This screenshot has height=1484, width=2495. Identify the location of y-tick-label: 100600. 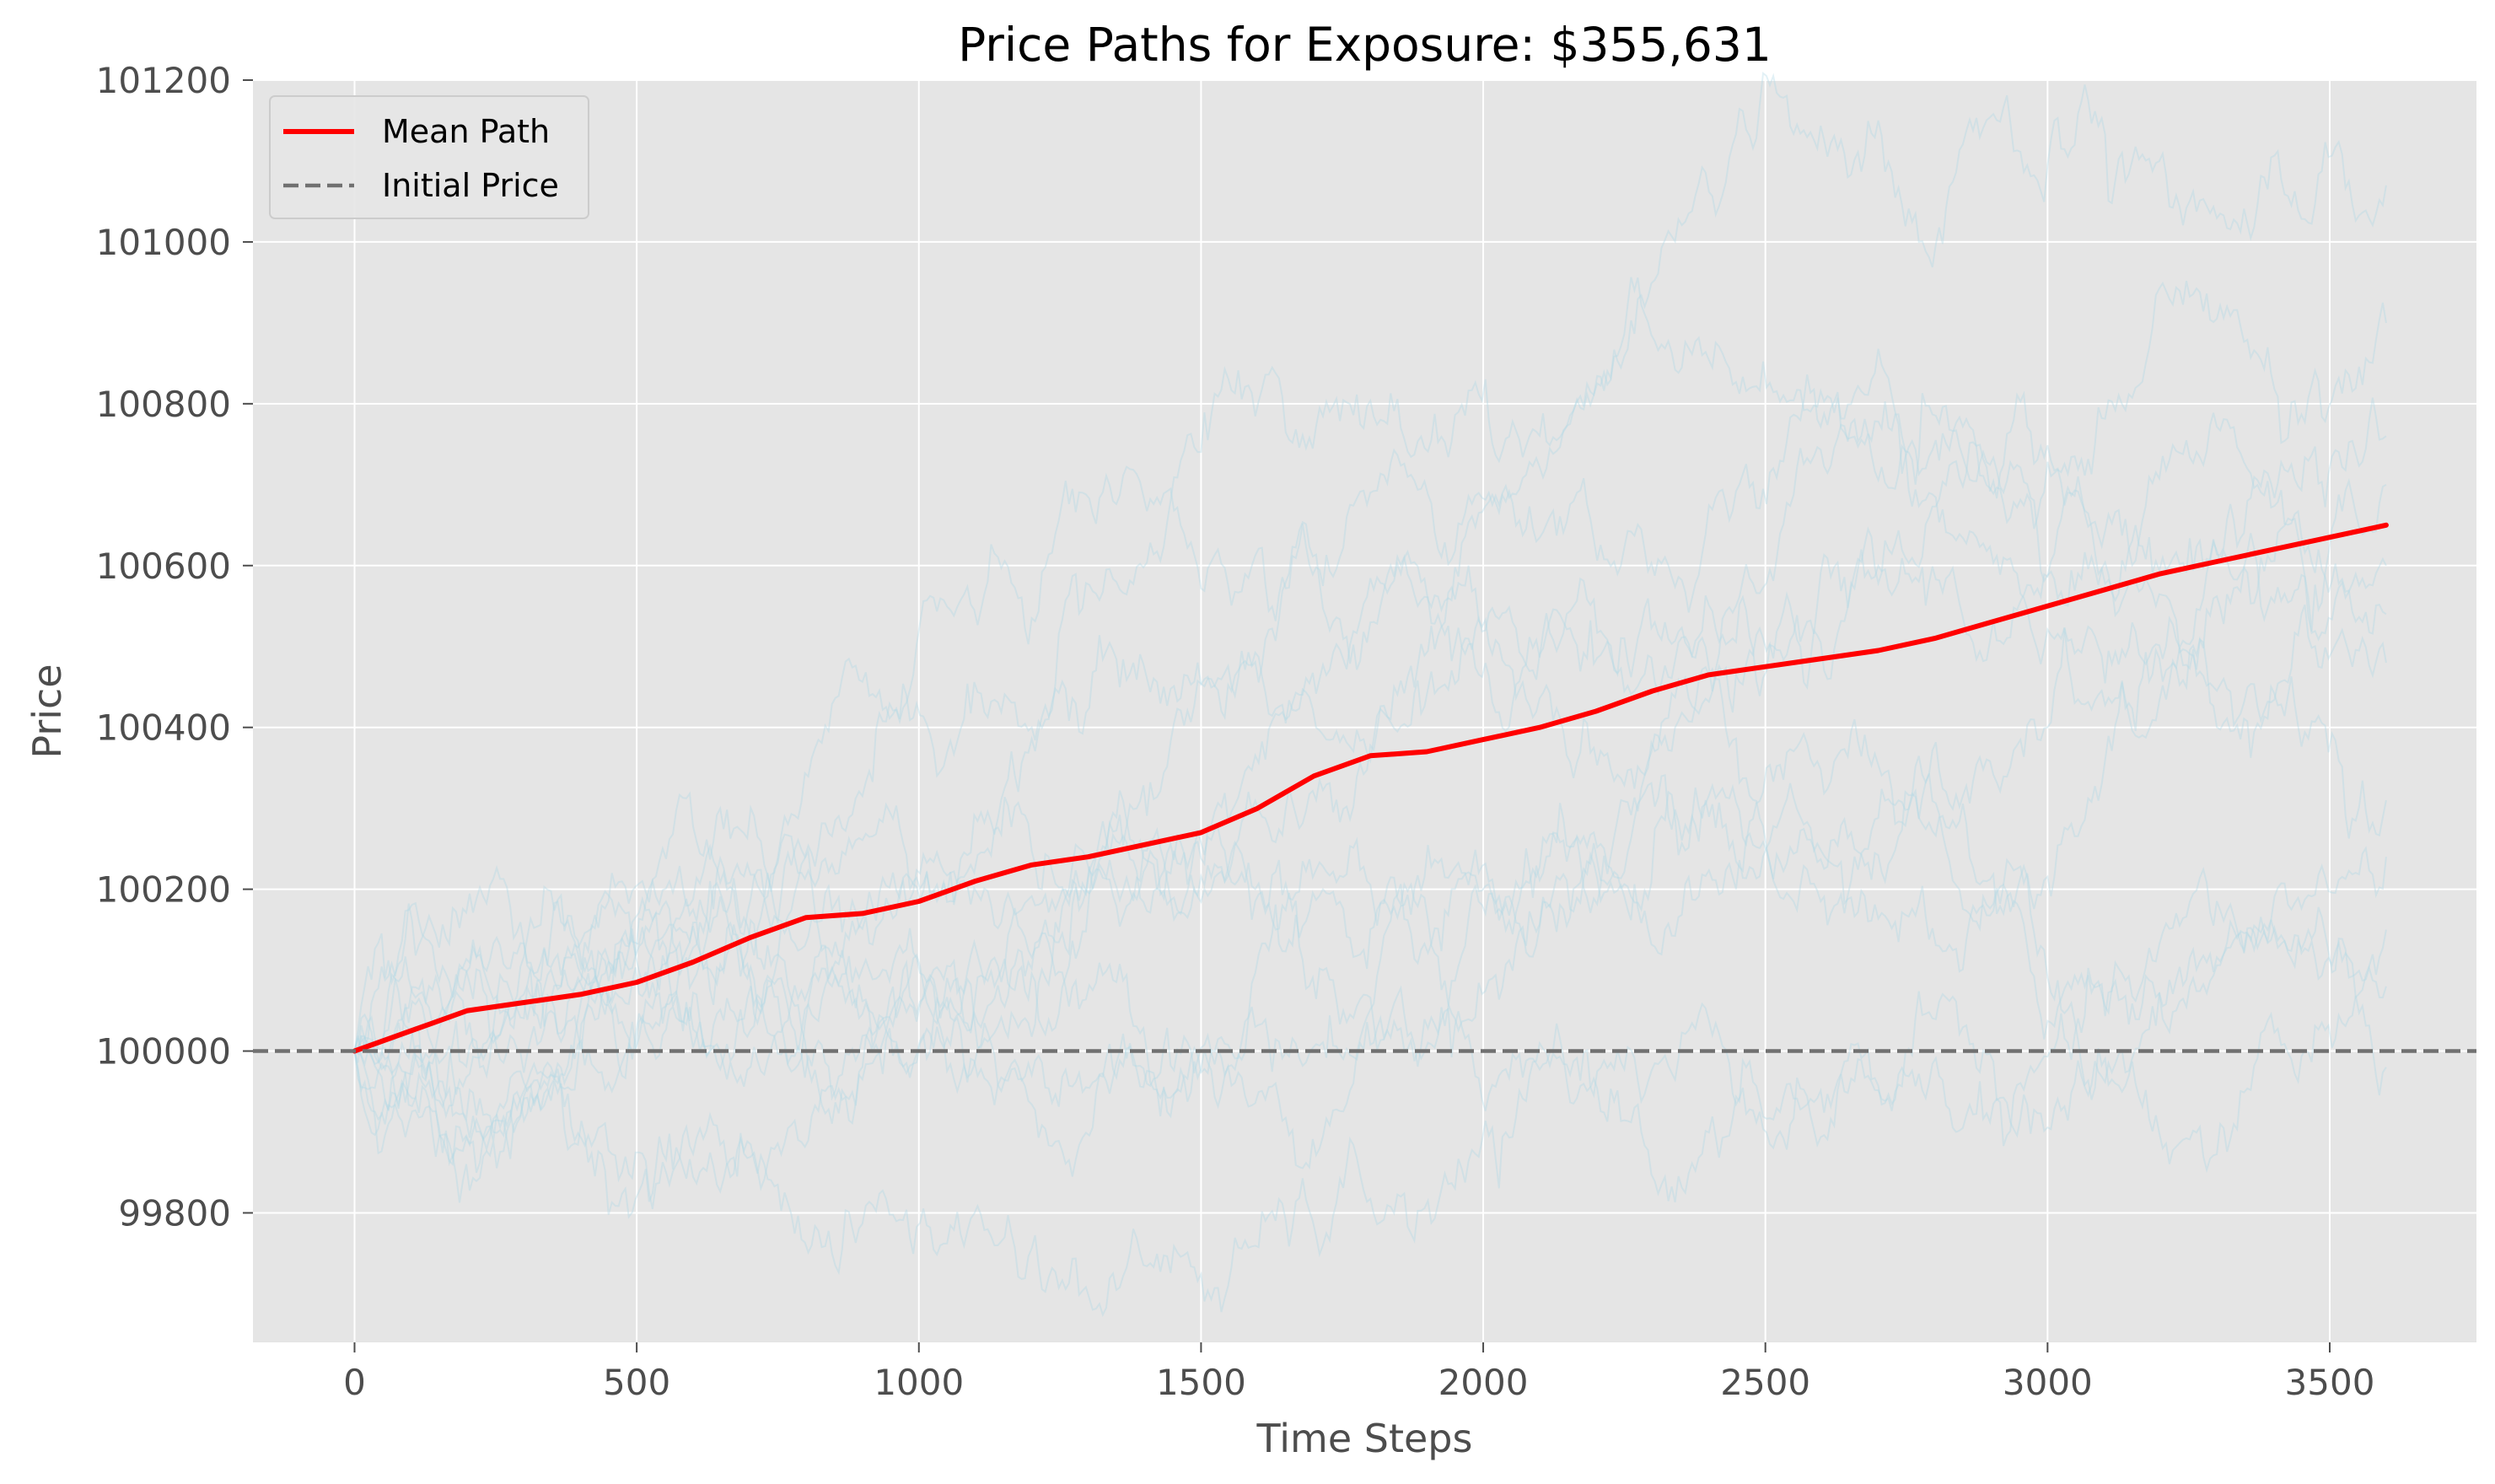
(163, 566).